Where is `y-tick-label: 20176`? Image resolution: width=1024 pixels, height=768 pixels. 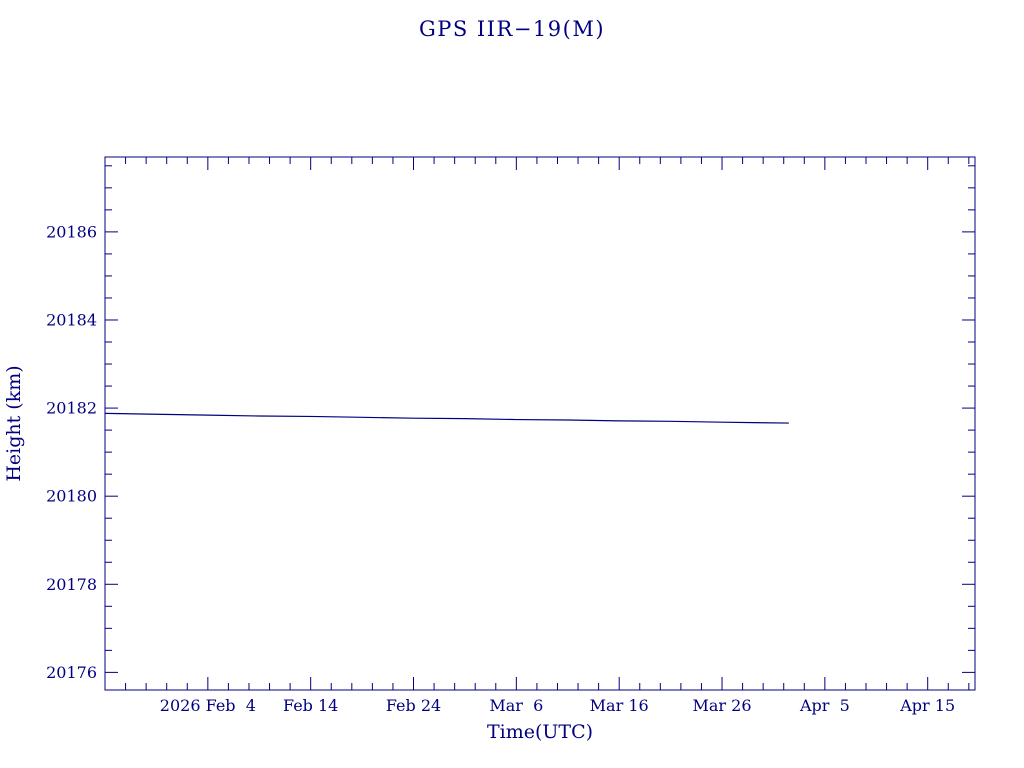
y-tick-label: 20176 is located at coordinates (71, 672).